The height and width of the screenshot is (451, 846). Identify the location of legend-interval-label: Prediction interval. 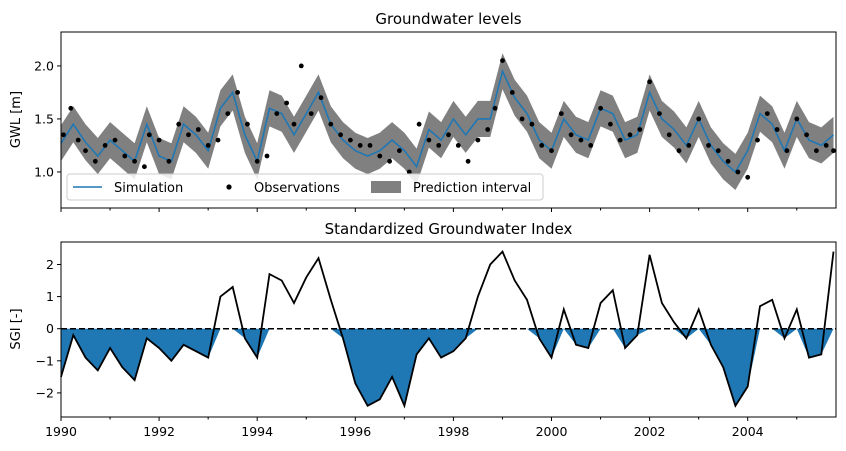
(472, 188).